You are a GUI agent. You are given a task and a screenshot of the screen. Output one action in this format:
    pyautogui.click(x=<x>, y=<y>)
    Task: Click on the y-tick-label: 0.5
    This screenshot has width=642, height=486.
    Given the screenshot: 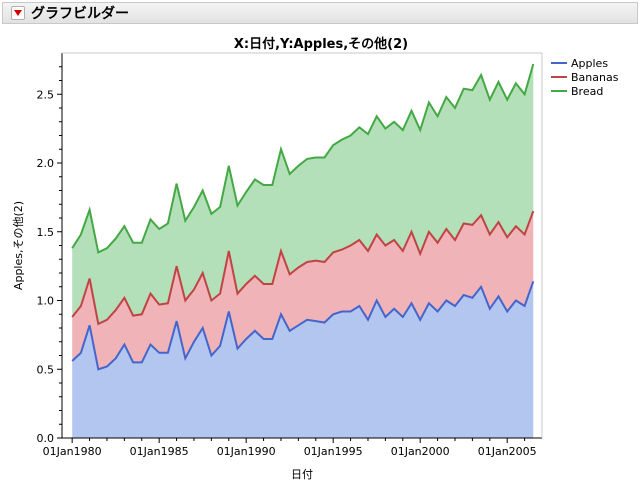 What is the action you would take?
    pyautogui.click(x=46, y=369)
    